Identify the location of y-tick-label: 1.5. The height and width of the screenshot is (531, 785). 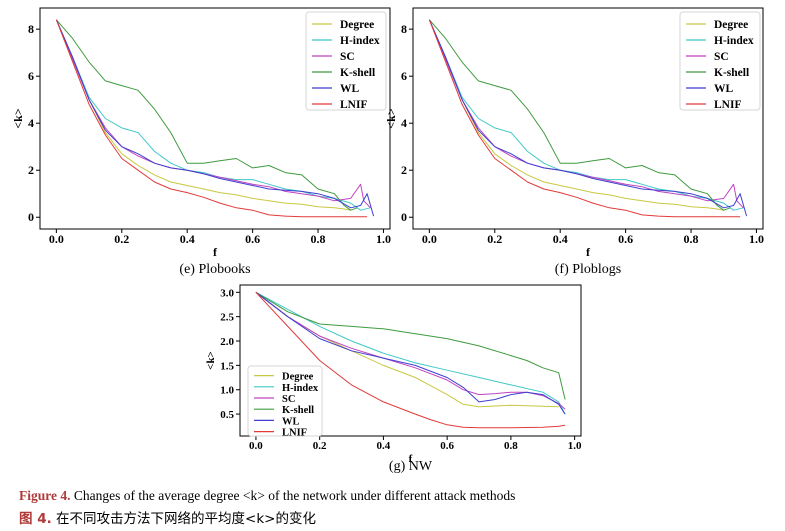
(227, 366).